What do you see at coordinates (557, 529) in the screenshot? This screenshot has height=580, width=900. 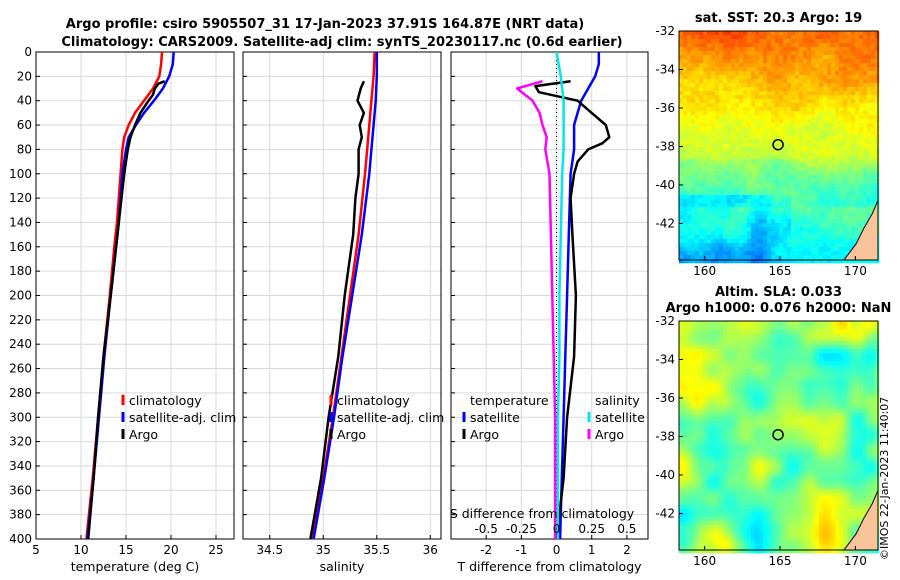 I see `s-tick-label: 0` at bounding box center [557, 529].